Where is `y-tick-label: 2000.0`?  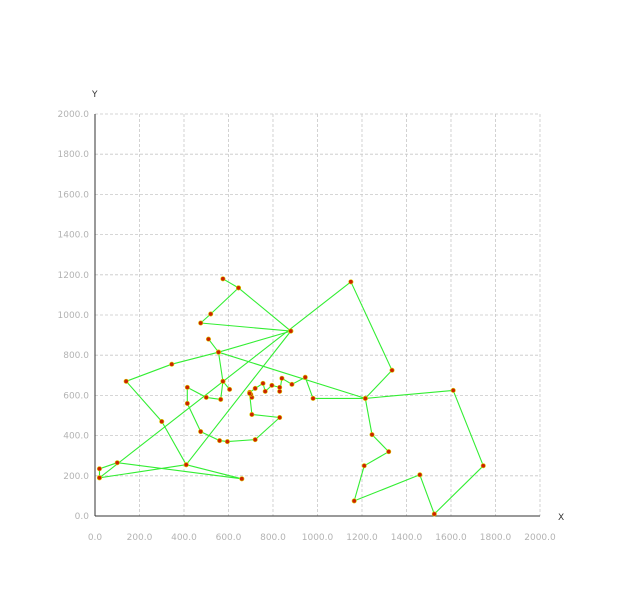
y-tick-label: 2000.0 is located at coordinates (74, 115).